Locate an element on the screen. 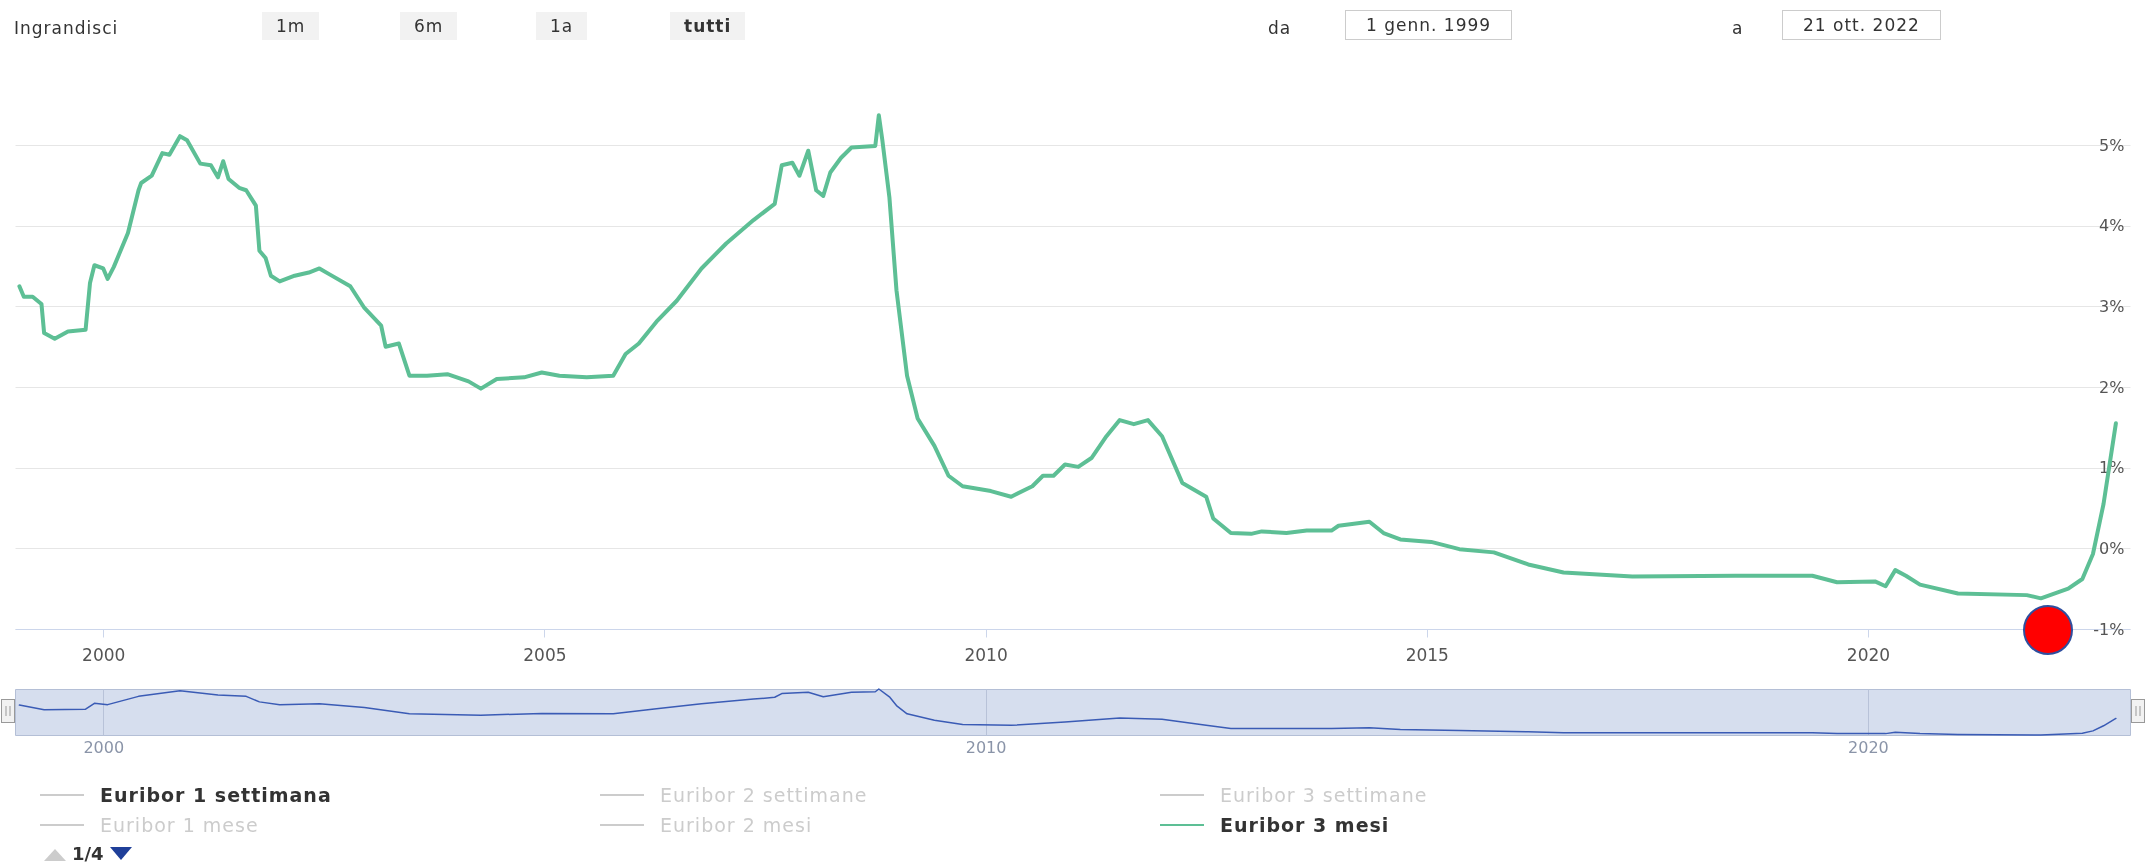 Image resolution: width=2146 pixels, height=864 pixels. text: 21 ott. 2022 is located at coordinates (1861, 25).